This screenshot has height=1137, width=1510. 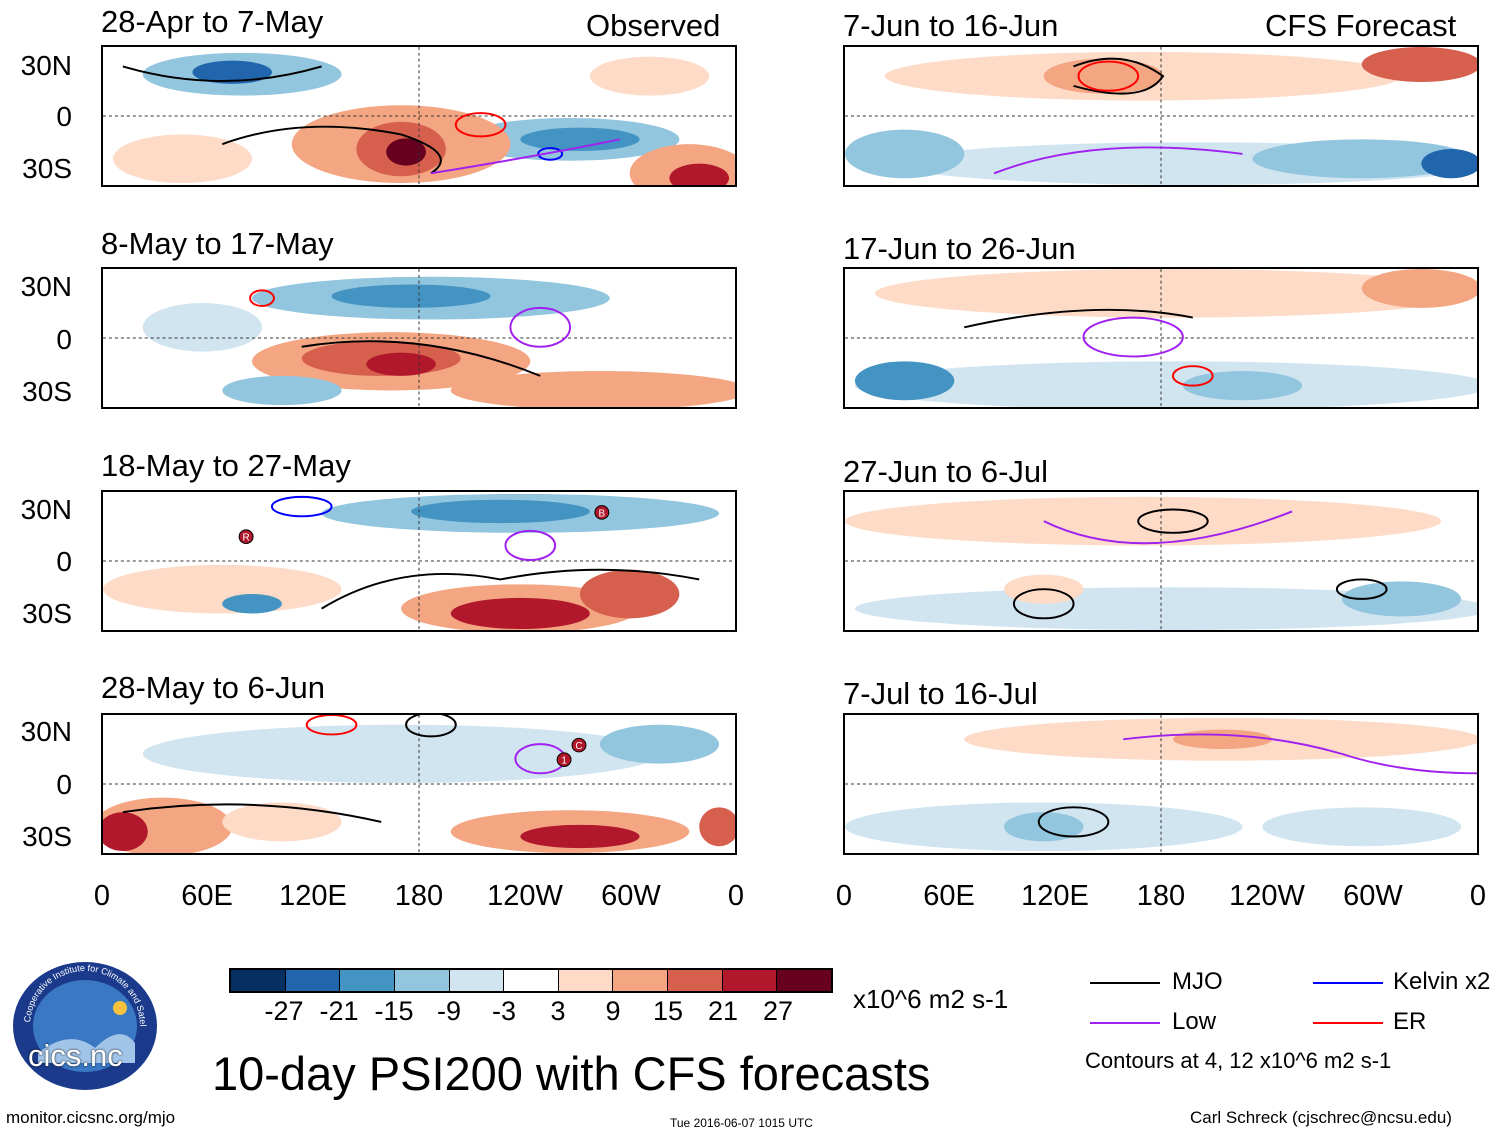 I want to click on colorbar, so click(x=531, y=980).